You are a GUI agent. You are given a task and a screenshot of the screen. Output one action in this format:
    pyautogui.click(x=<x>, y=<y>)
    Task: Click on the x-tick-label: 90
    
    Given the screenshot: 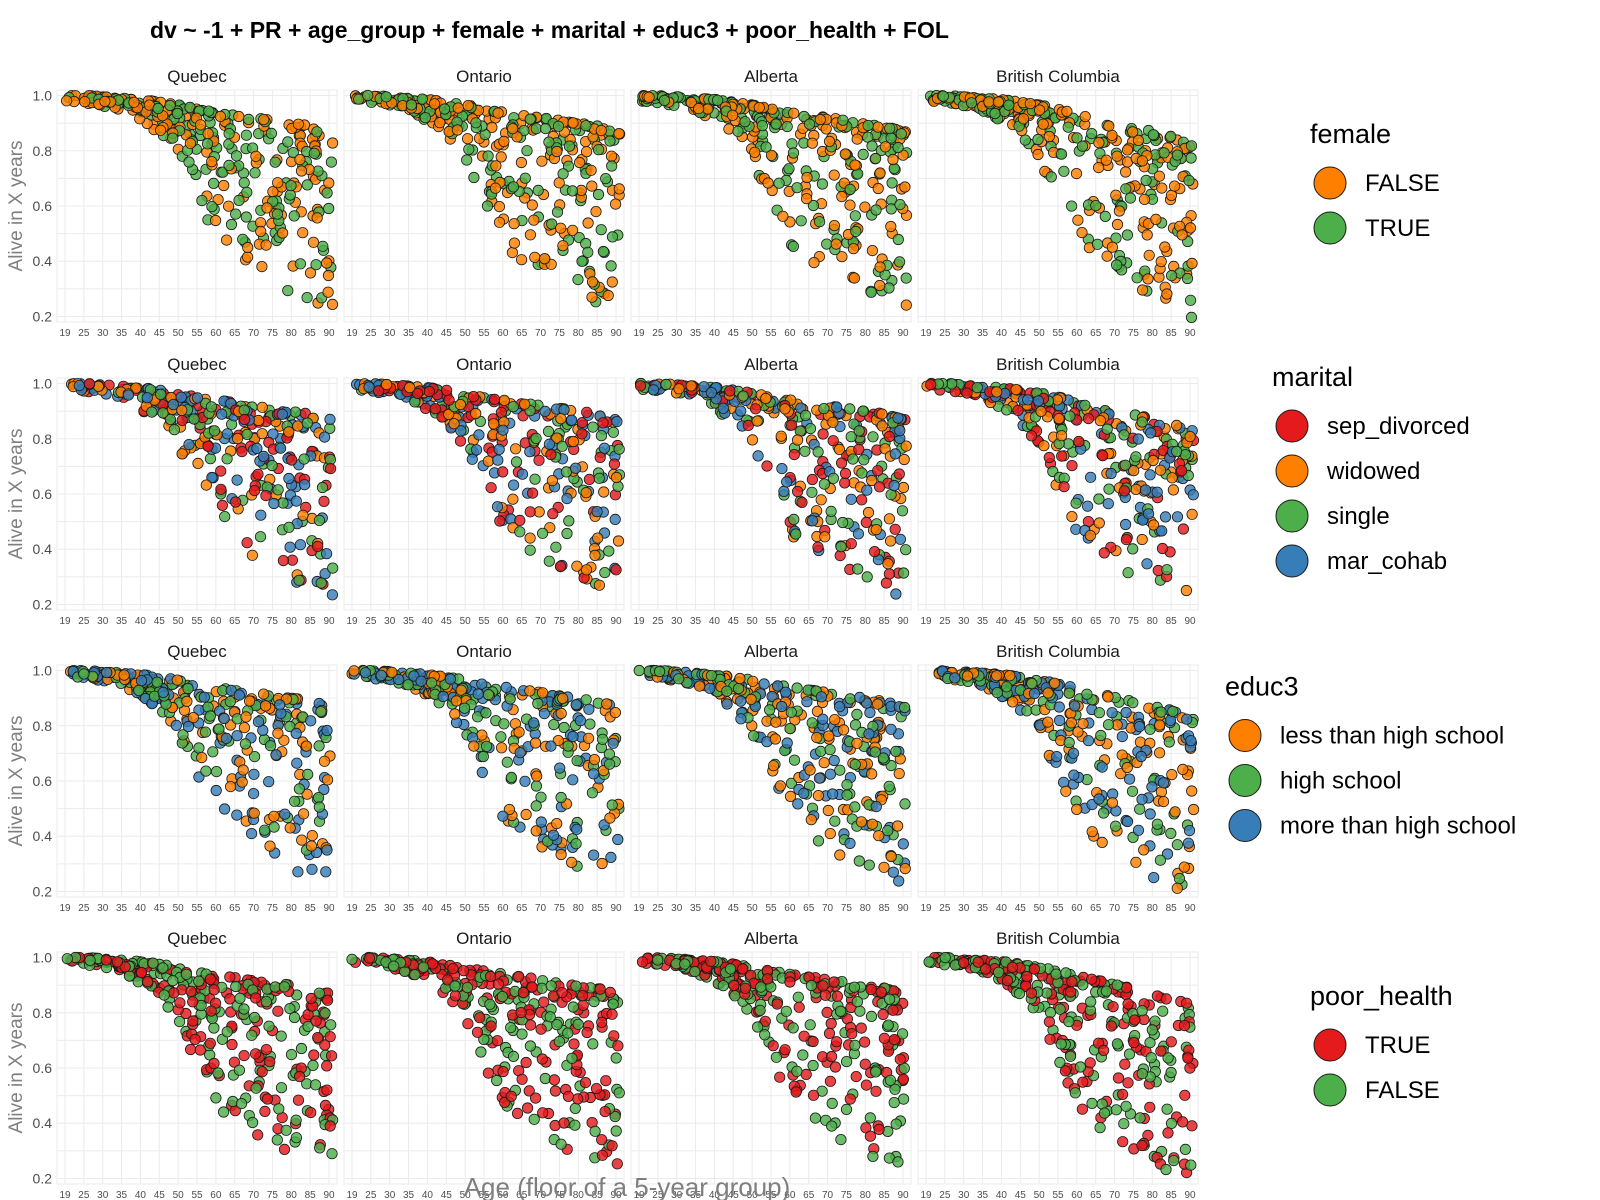 What is the action you would take?
    pyautogui.click(x=329, y=621)
    